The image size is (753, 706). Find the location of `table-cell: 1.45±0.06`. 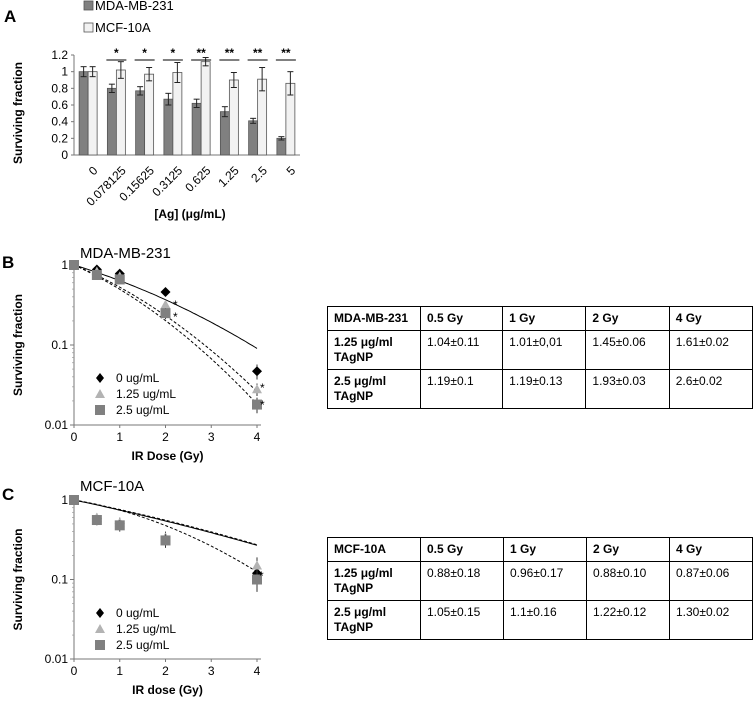

table-cell: 1.45±0.06 is located at coordinates (627, 350).